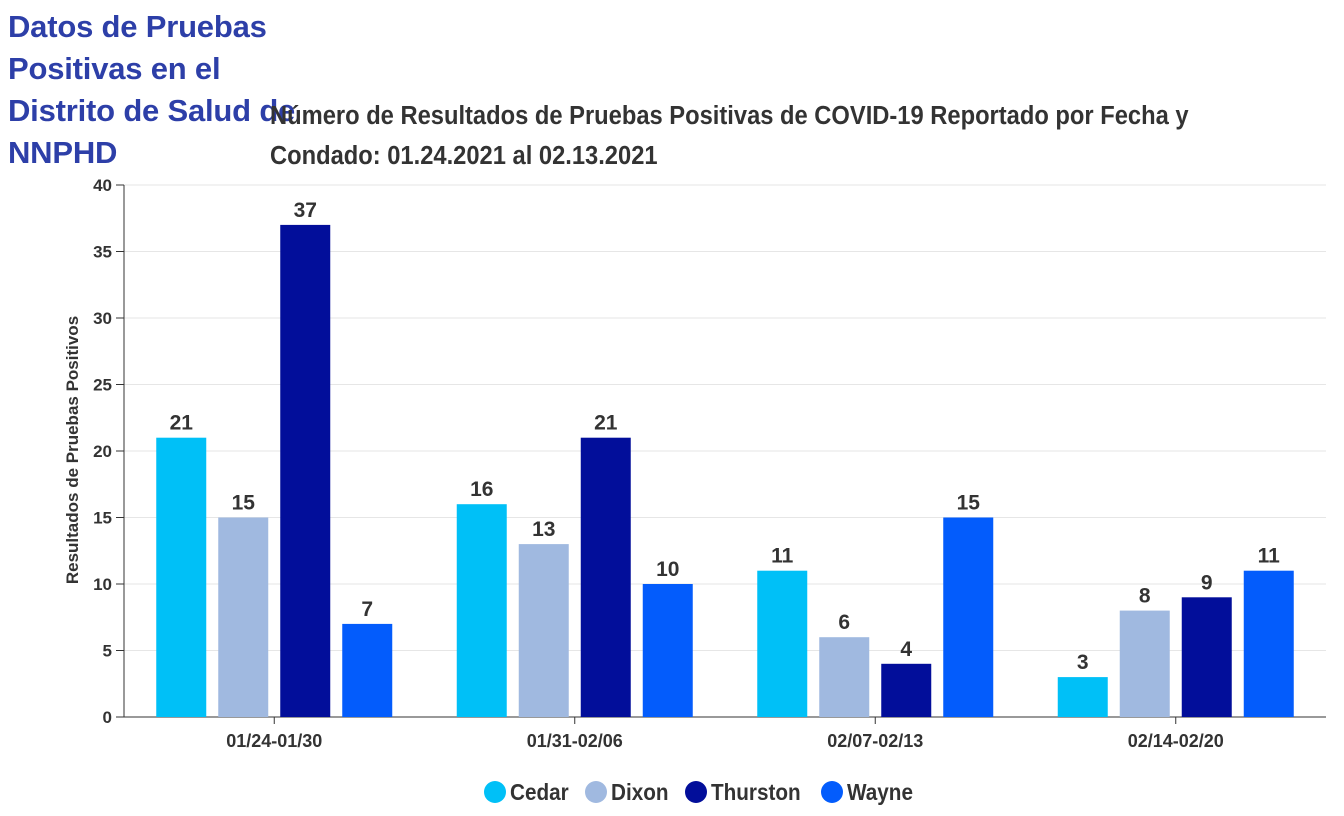 The height and width of the screenshot is (816, 1344). Describe the element at coordinates (539, 791) in the screenshot. I see `legend-label: Cedar` at that location.